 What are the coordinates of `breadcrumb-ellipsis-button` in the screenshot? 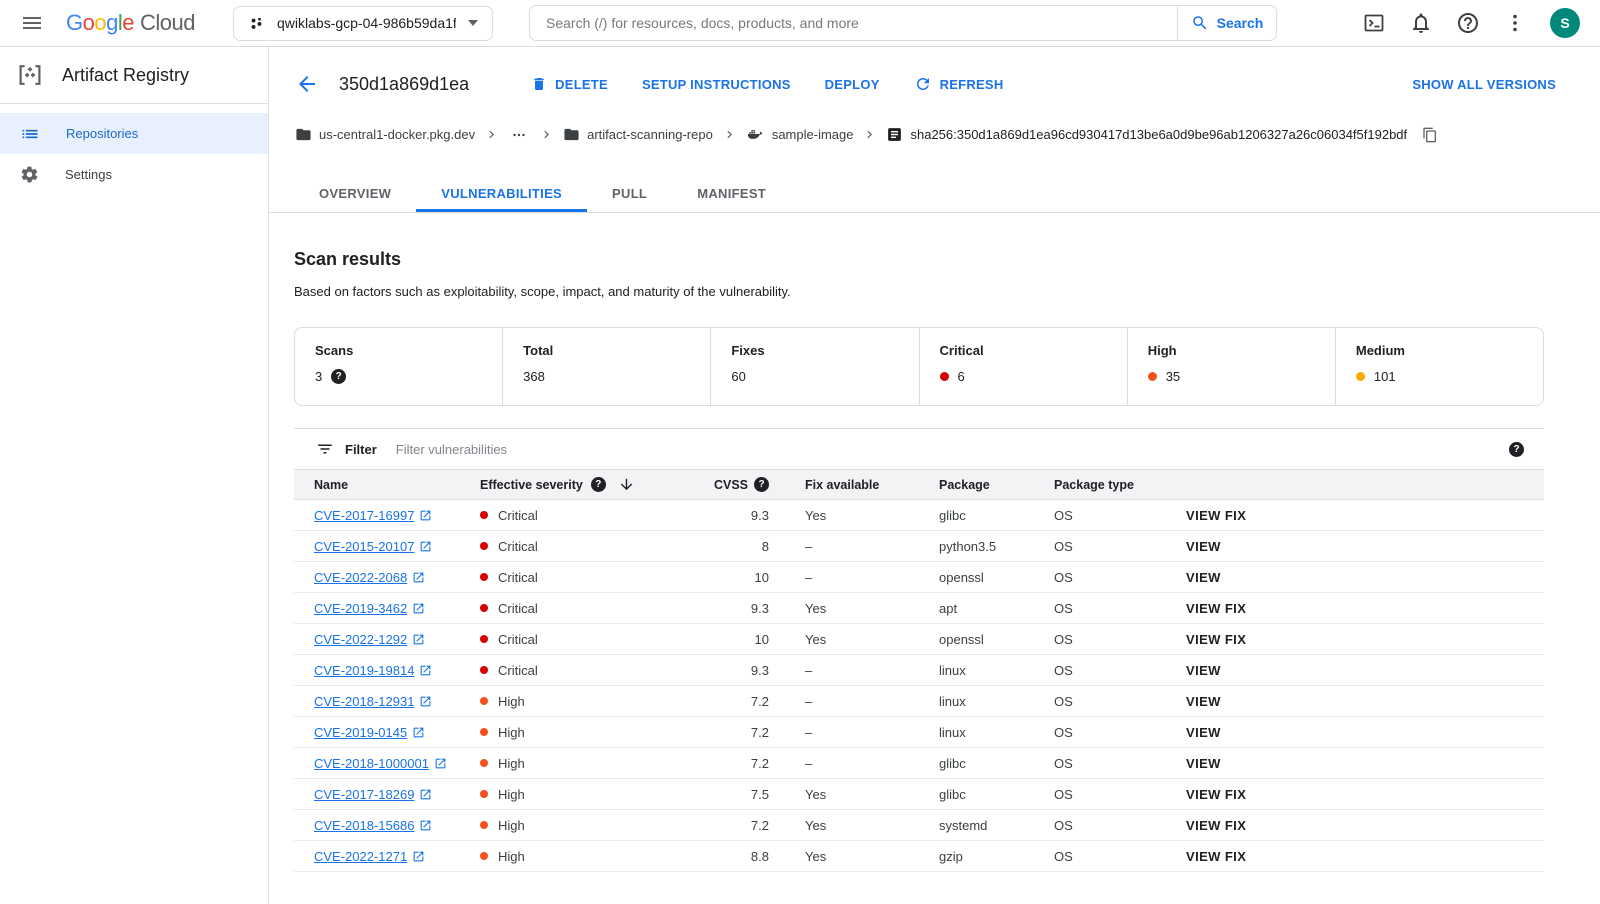 It's located at (519, 135).